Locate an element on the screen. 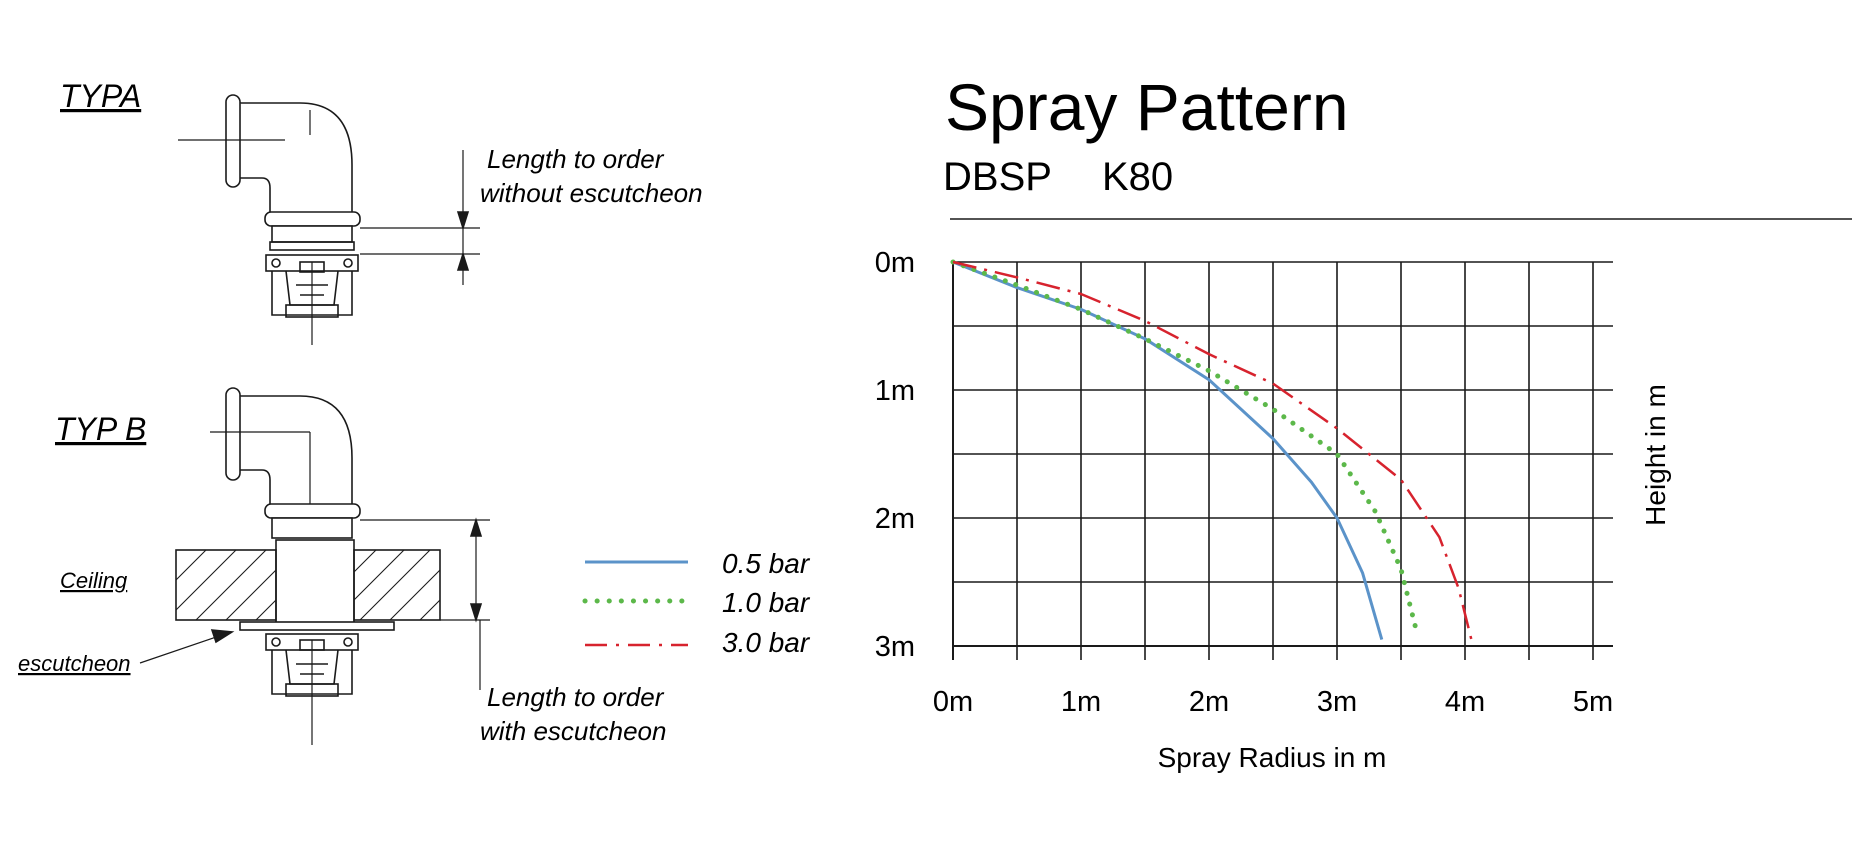 The height and width of the screenshot is (845, 1874). typ-a-label: TYPA is located at coordinates (100, 96).